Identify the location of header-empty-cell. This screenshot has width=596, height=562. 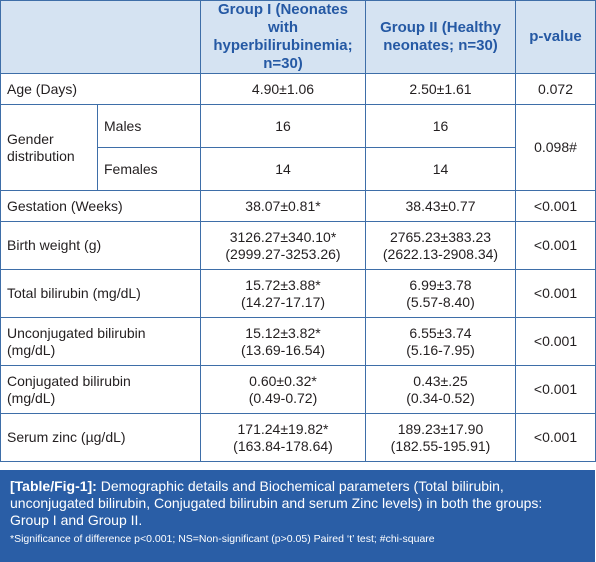
(100, 37).